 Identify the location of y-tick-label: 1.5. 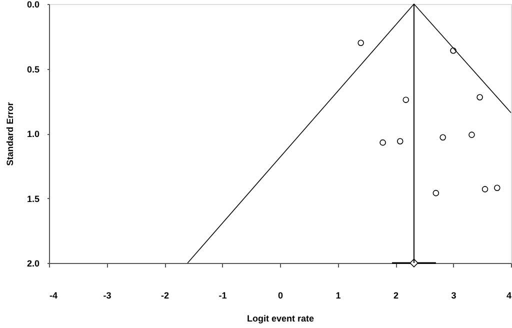
(33, 199).